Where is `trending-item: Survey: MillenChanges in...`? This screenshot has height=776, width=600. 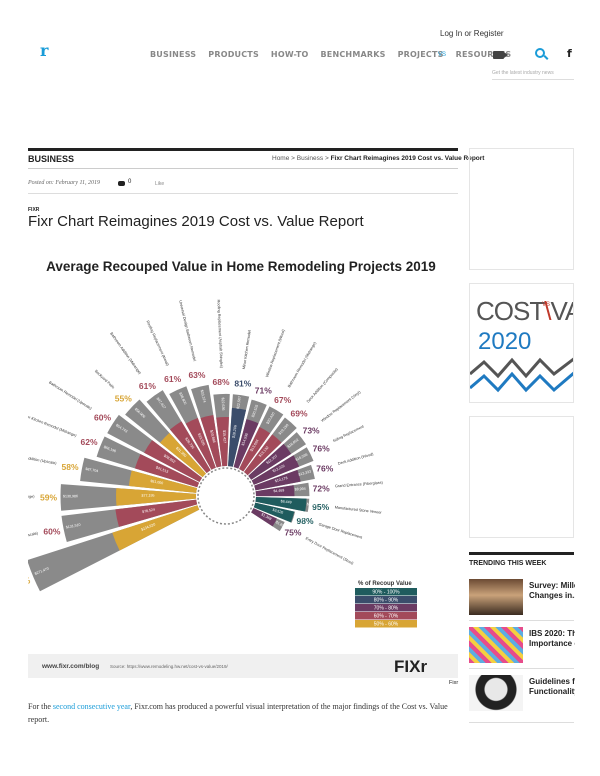
trending-item: Survey: MillenChanges in... is located at coordinates (522, 598).